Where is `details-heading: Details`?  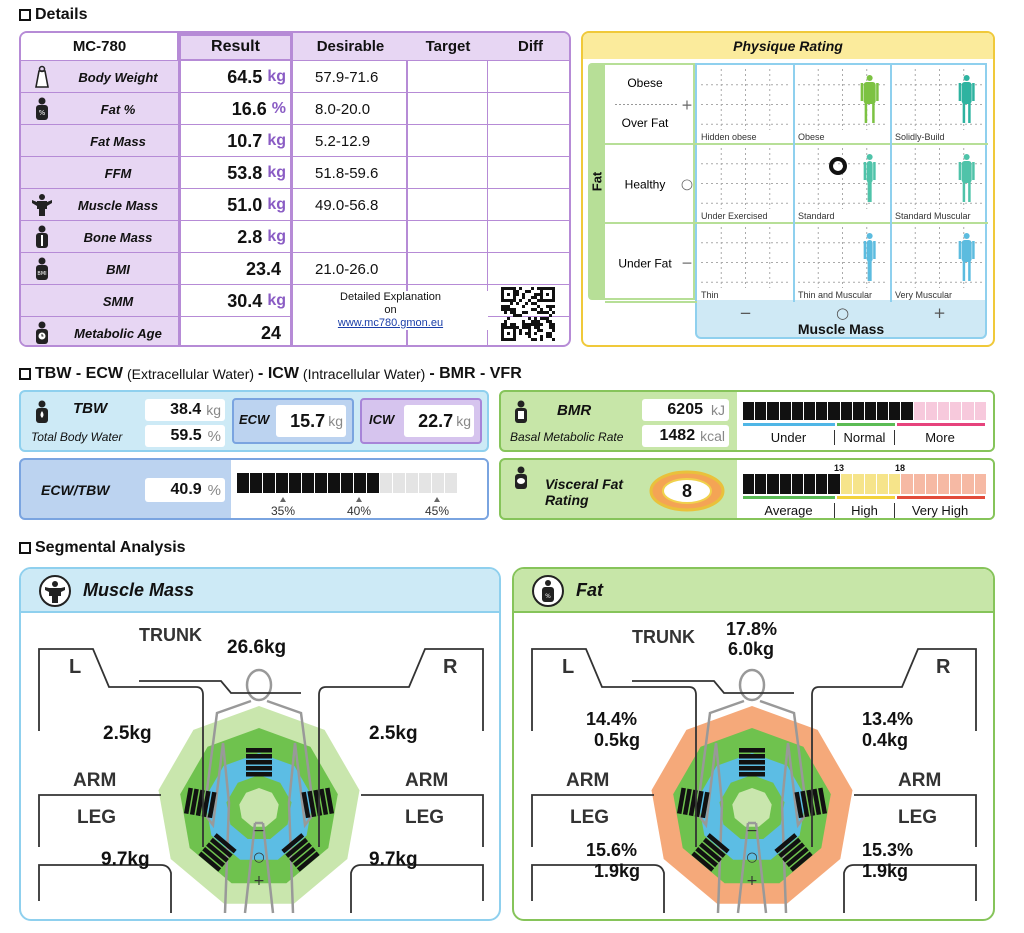
details-heading: Details is located at coordinates (53, 15).